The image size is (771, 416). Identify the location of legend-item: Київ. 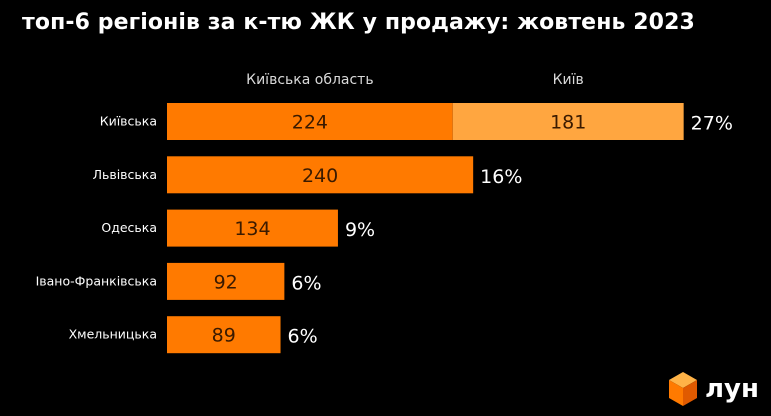
(568, 80).